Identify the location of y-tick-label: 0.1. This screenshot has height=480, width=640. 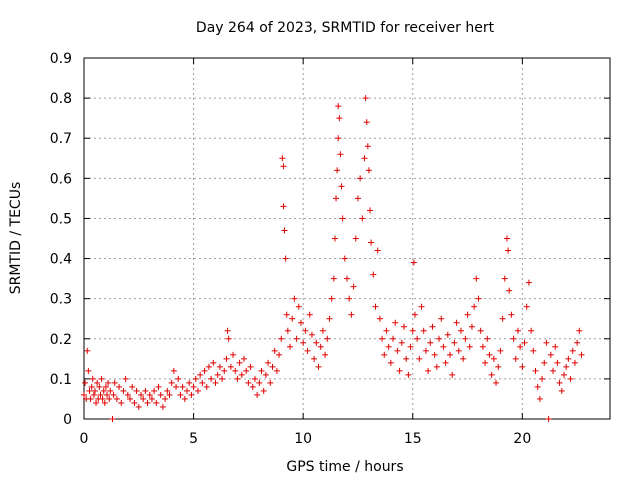
(61, 380).